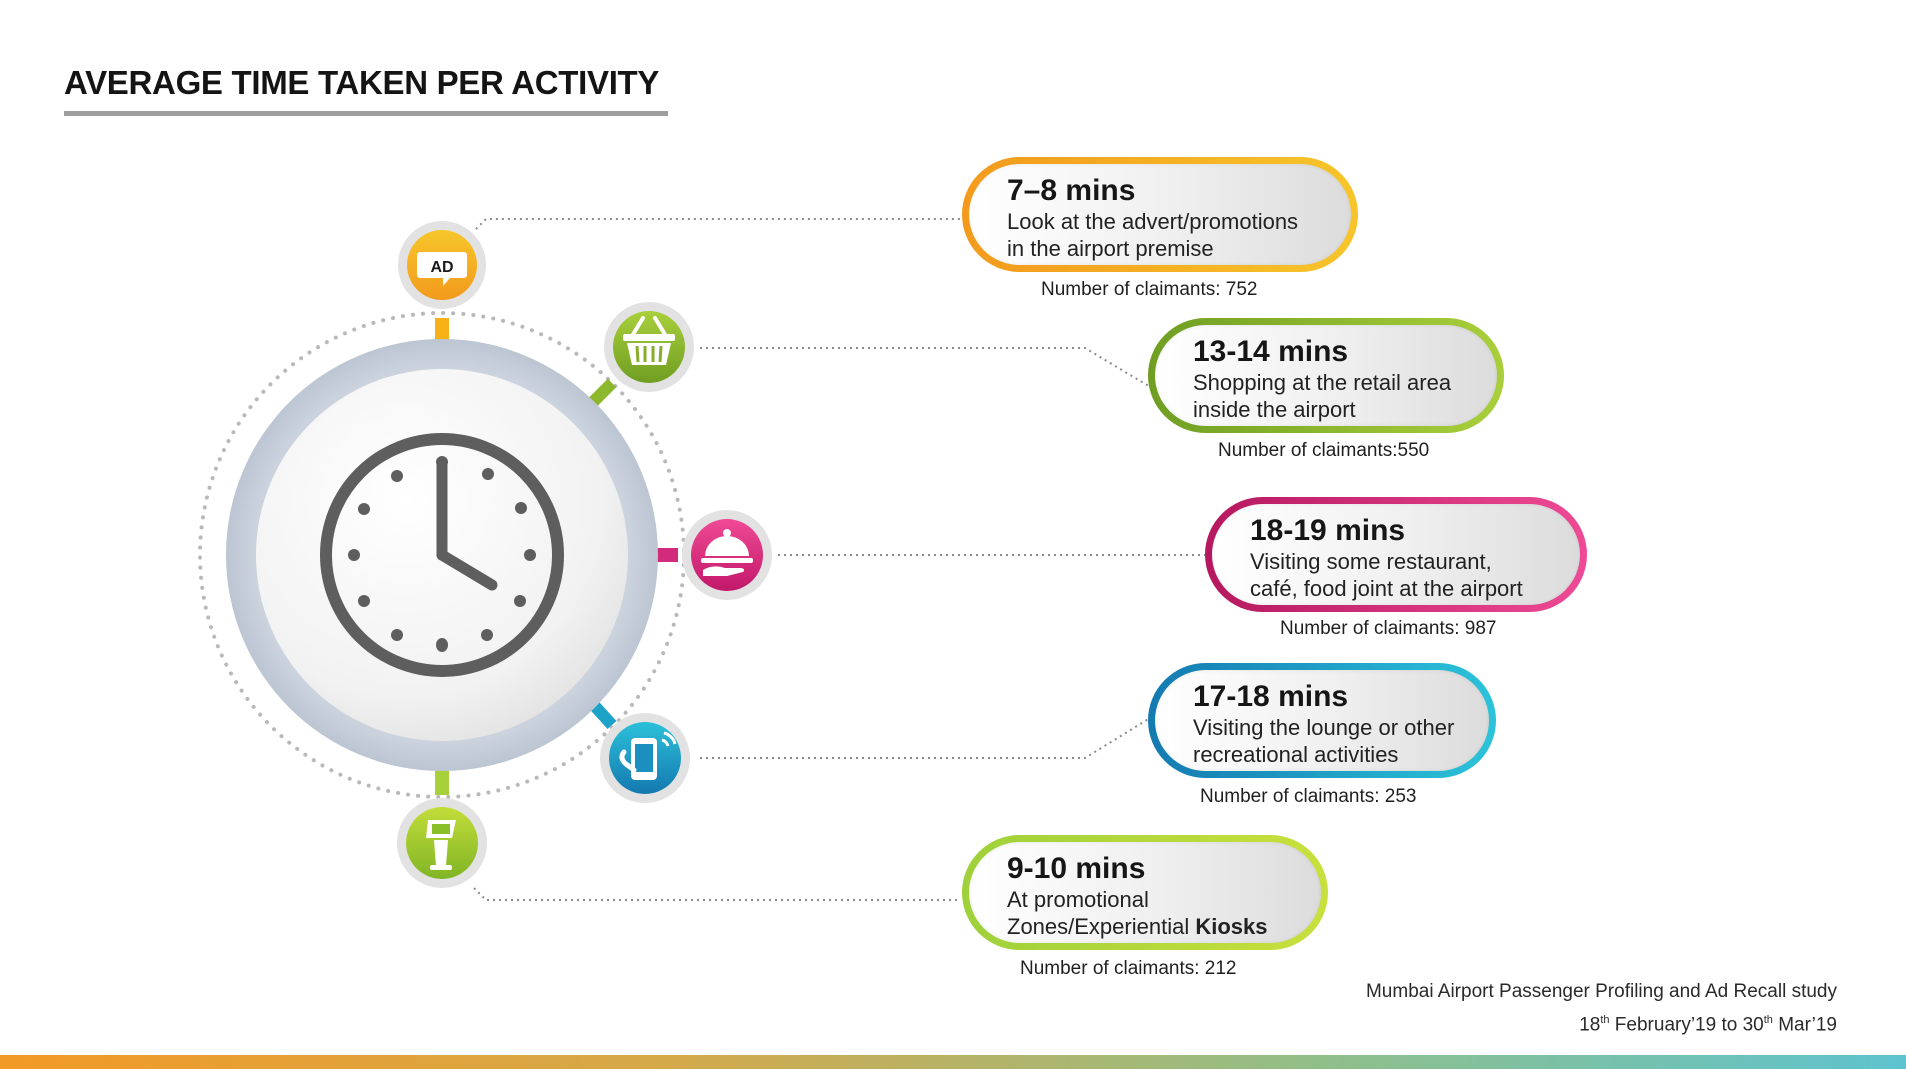 Image resolution: width=1906 pixels, height=1069 pixels. Describe the element at coordinates (649, 347) in the screenshot. I see `basket-icon` at that location.